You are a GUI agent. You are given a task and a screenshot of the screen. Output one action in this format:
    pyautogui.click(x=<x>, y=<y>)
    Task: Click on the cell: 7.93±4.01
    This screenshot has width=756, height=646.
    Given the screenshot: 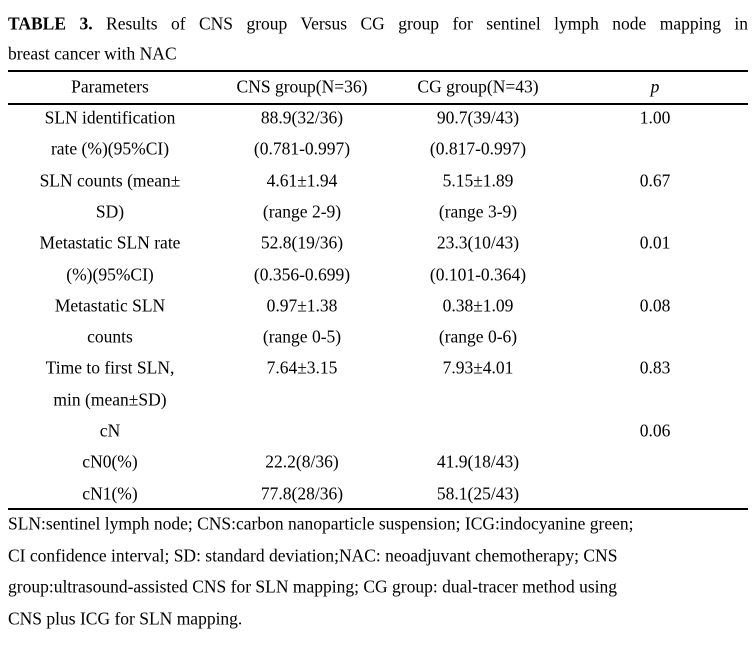 What is the action you would take?
    pyautogui.click(x=478, y=367)
    